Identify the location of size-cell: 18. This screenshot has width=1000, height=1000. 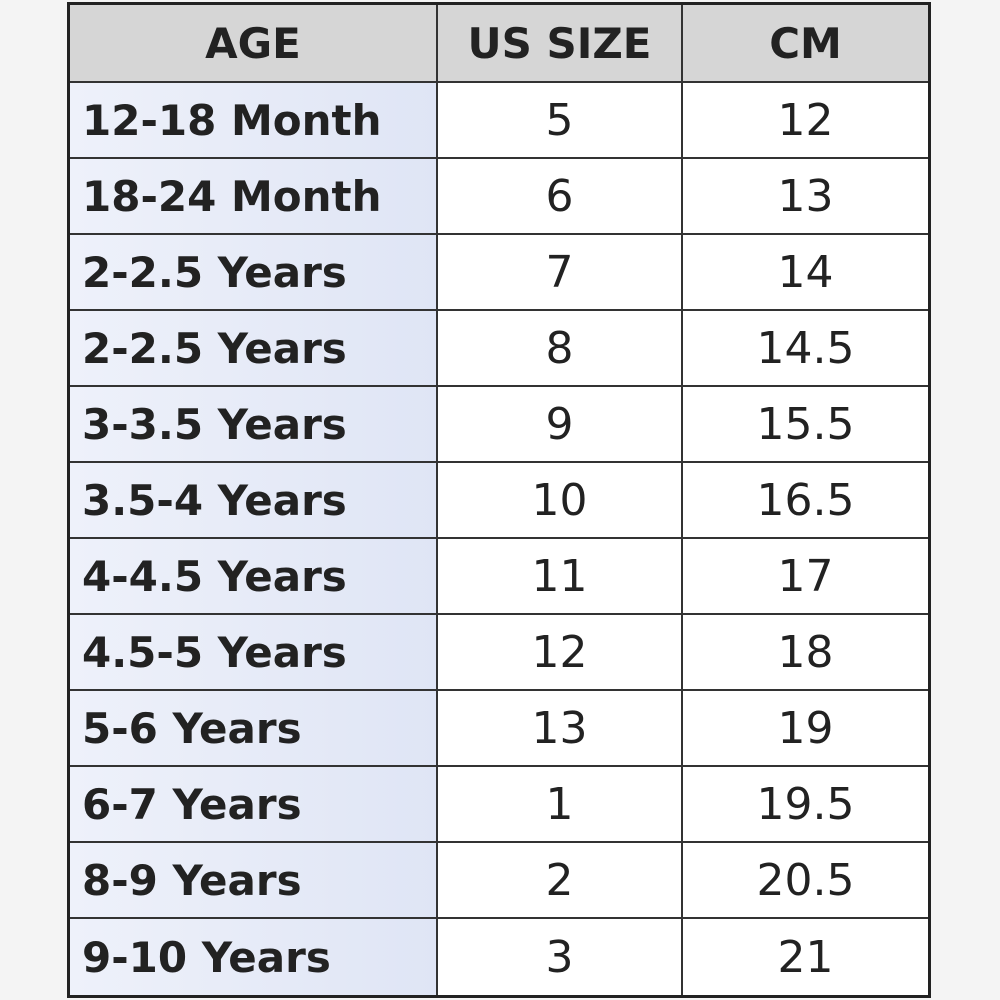
(805, 653).